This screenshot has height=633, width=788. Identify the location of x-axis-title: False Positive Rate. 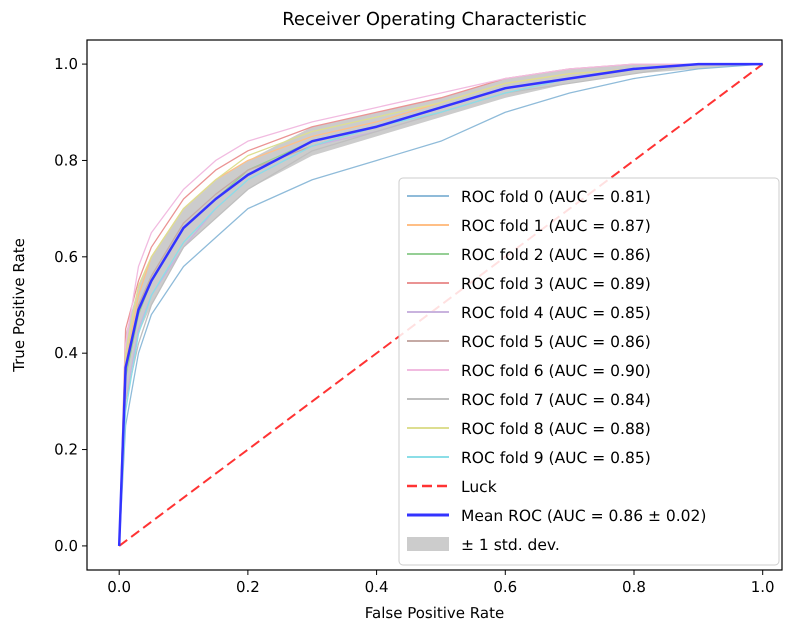
(434, 613).